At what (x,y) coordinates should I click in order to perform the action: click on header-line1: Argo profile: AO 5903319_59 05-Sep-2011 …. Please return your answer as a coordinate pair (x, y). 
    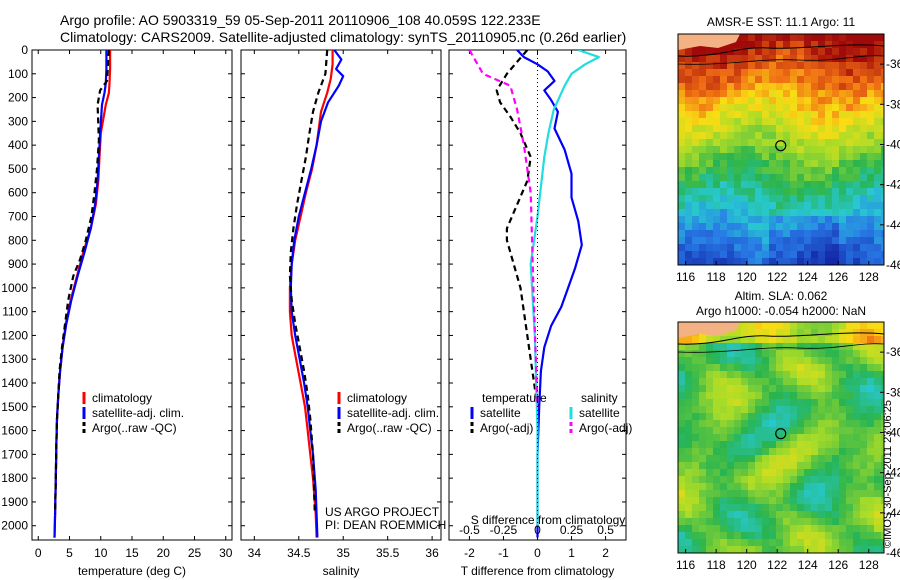
    Looking at the image, I should click on (300, 20).